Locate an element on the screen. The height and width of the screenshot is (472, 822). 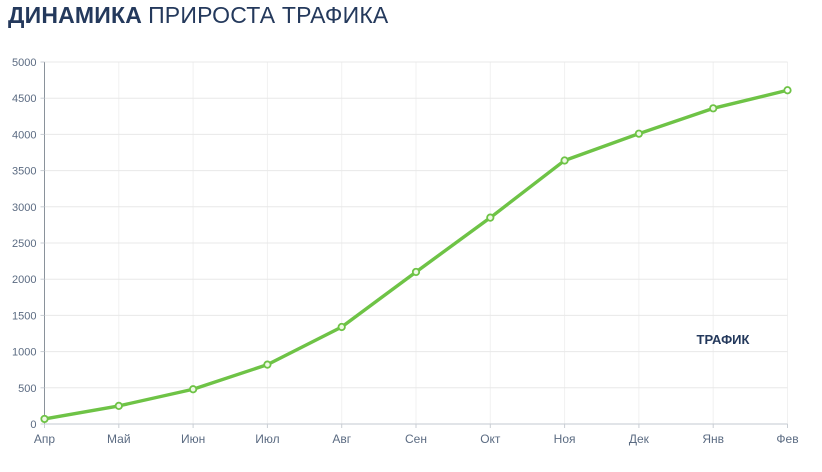
x-axis-label: Окт is located at coordinates (490, 439).